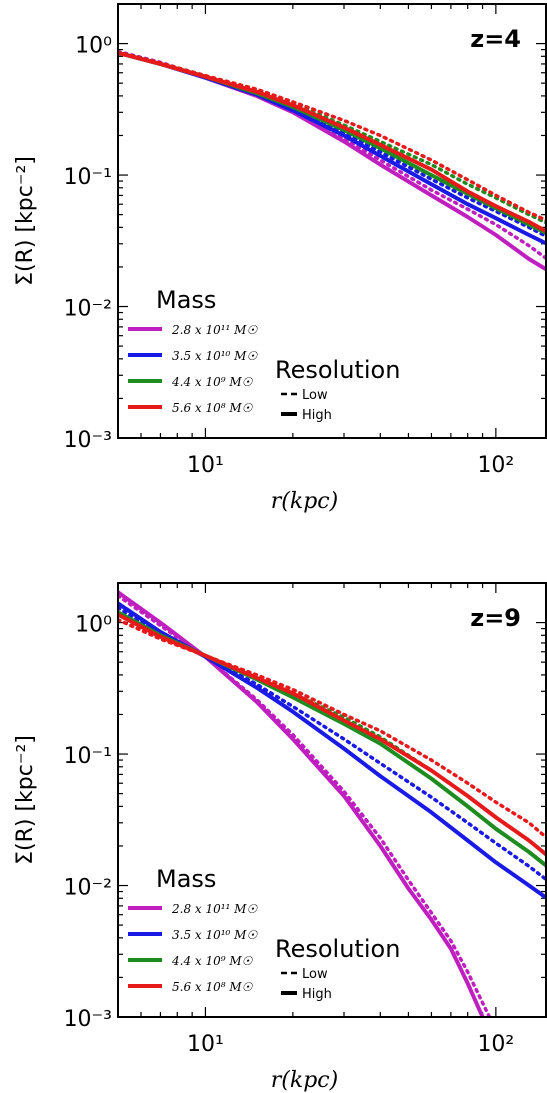 The width and height of the screenshot is (547, 1093). What do you see at coordinates (495, 39) in the screenshot?
I see `panel-label: z=4` at bounding box center [495, 39].